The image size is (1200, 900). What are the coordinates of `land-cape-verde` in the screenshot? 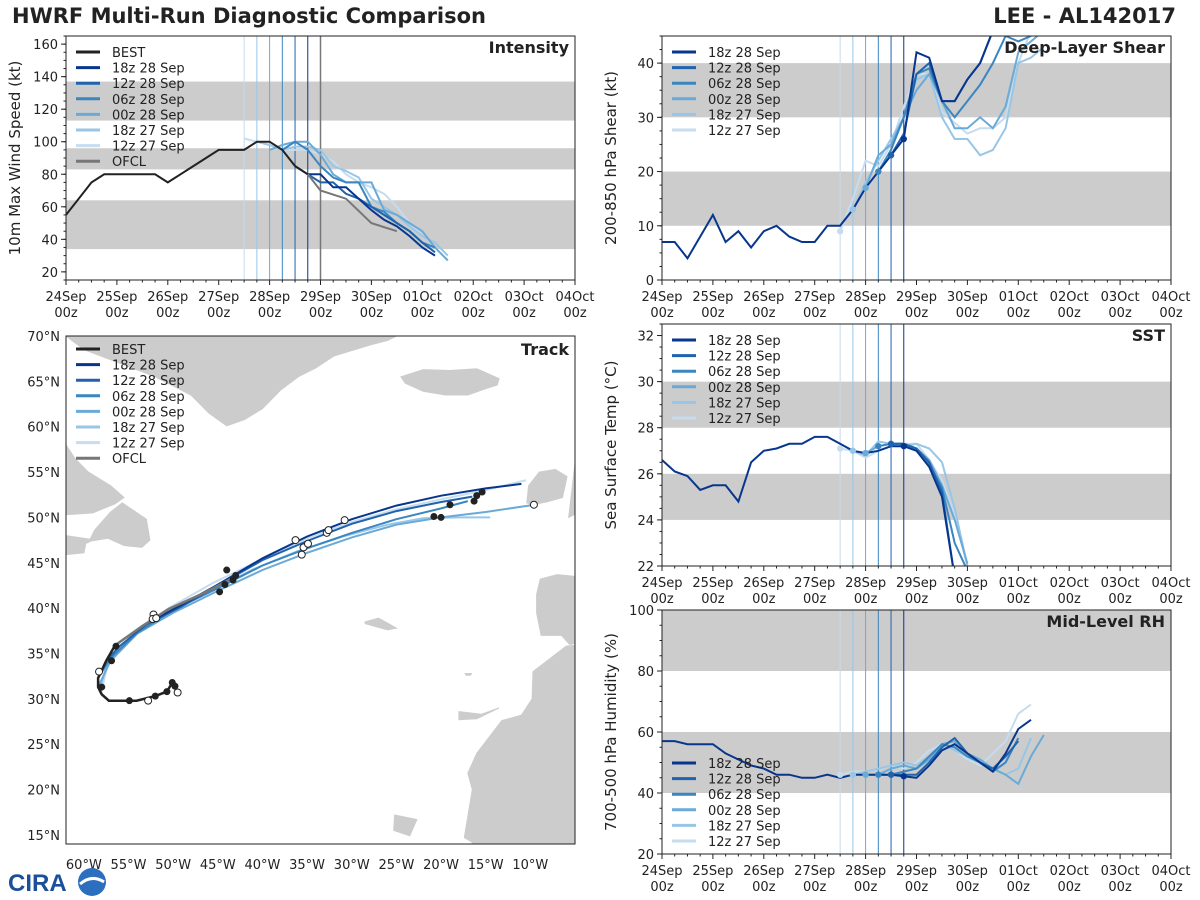 It's located at (405, 825).